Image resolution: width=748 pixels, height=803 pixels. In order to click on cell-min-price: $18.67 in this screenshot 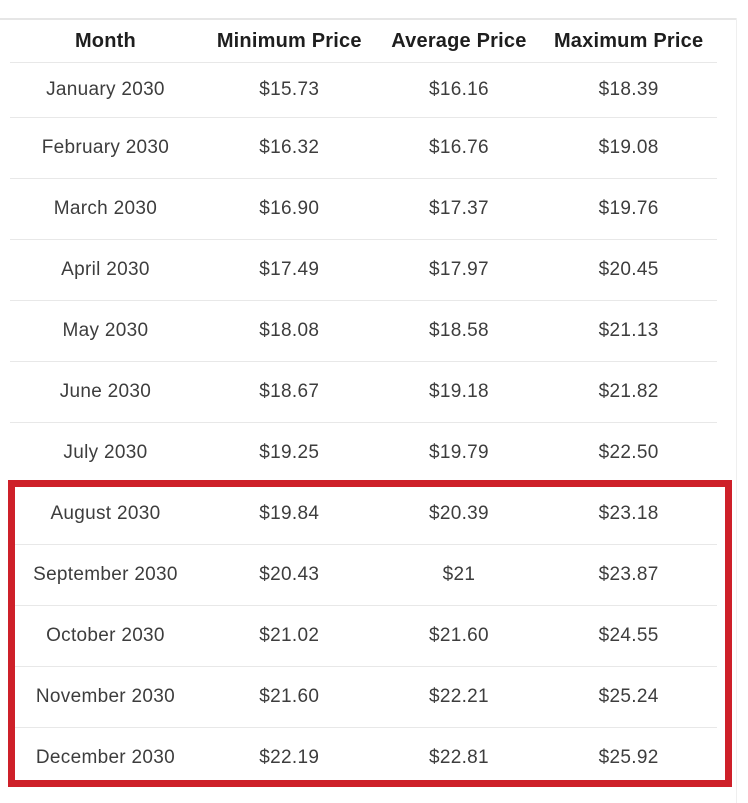, I will do `click(289, 392)`.